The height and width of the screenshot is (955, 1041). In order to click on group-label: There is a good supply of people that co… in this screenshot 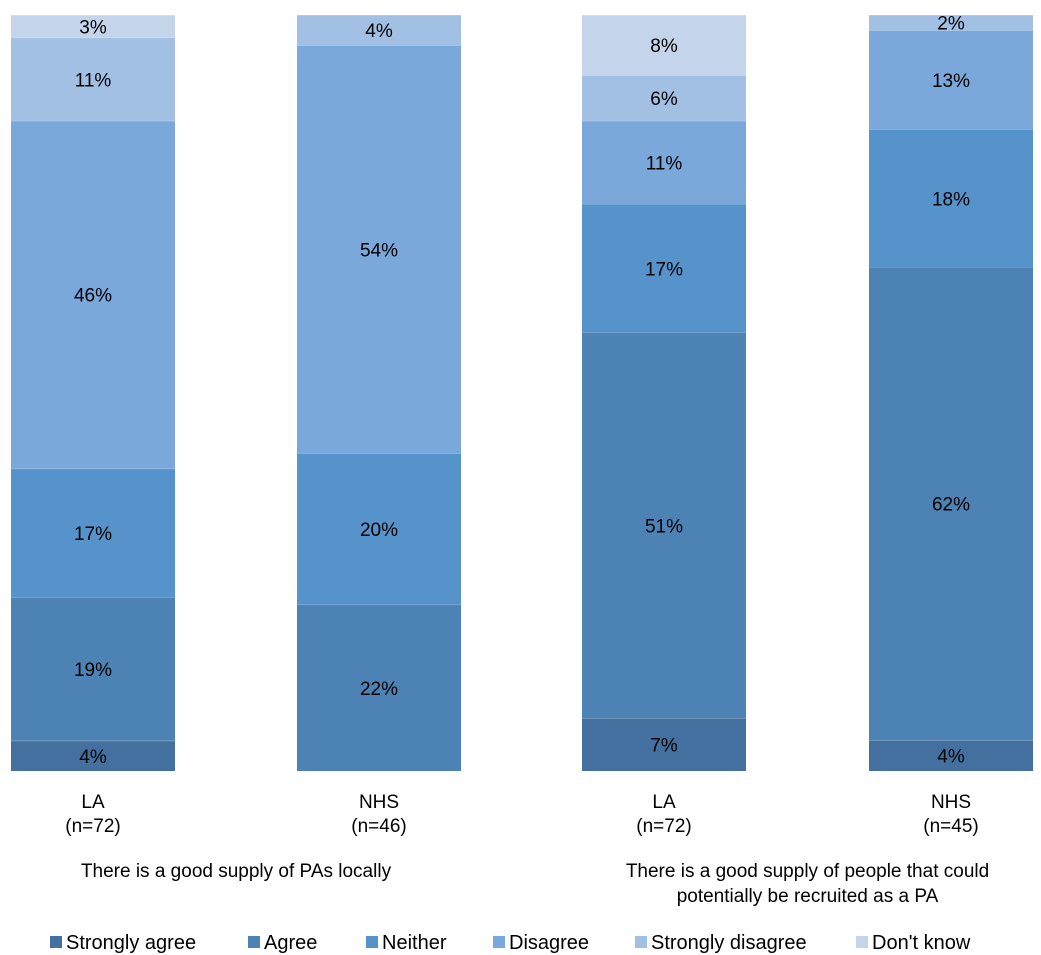, I will do `click(807, 871)`.